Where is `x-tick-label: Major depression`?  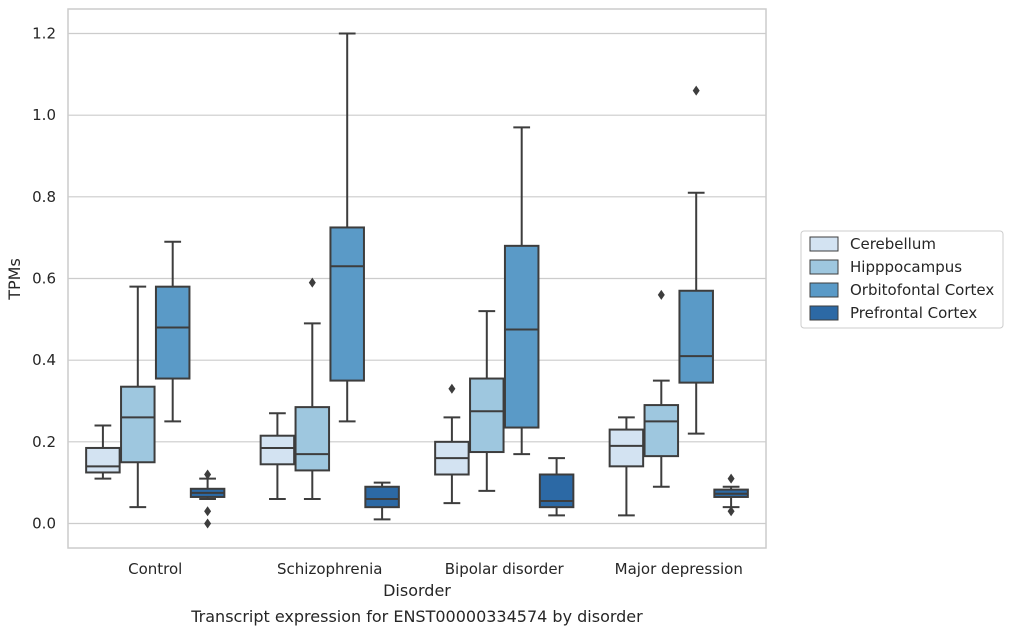 x-tick-label: Major depression is located at coordinates (679, 569).